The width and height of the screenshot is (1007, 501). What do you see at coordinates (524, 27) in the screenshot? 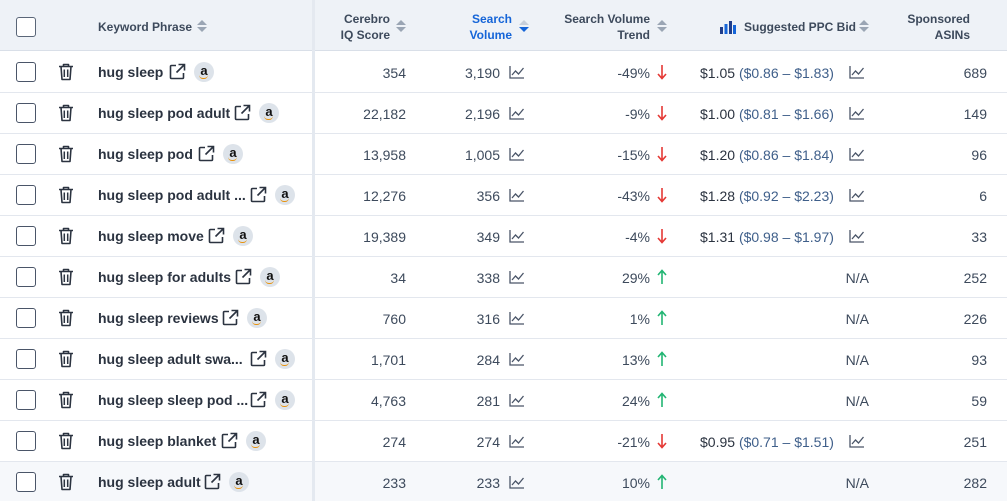
I see `search-volume-sort-icon` at bounding box center [524, 27].